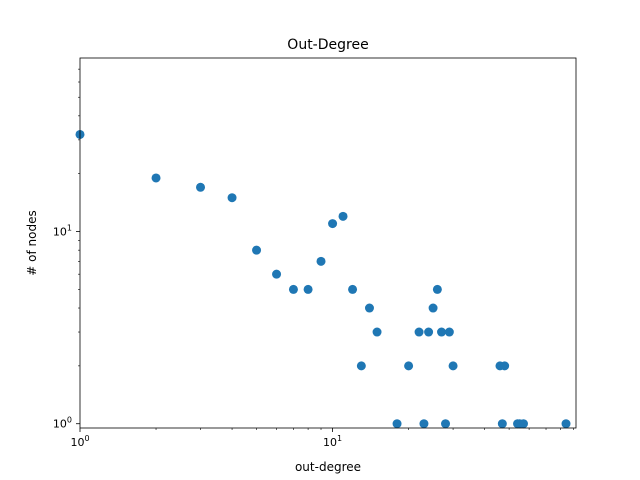 The image size is (640, 480). I want to click on y-tick-label: 10⁰, so click(62, 423).